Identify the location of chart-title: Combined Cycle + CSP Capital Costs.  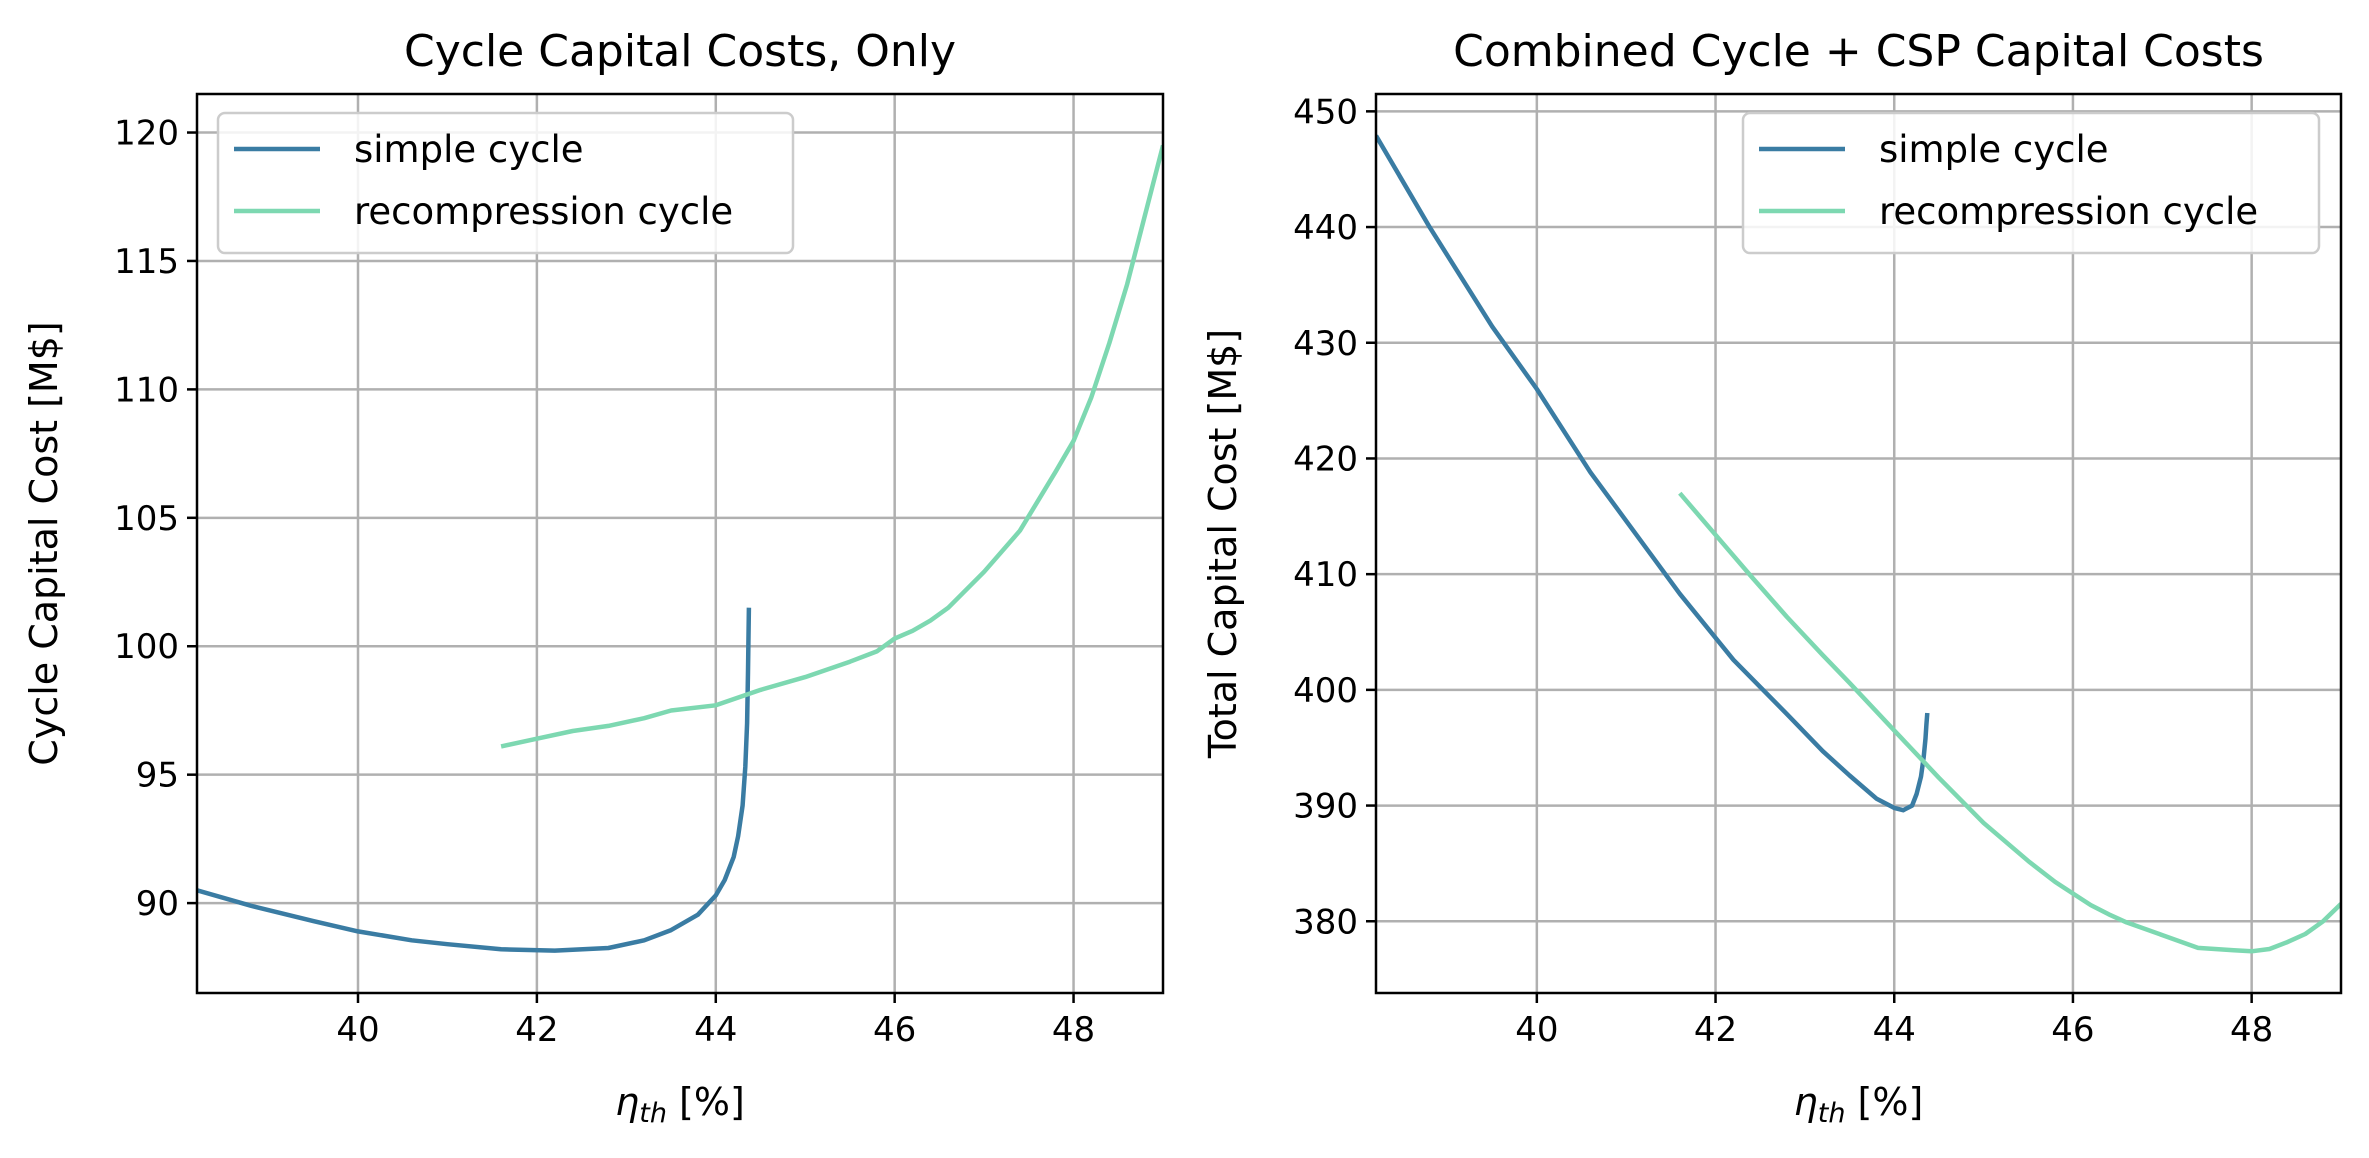
(1858, 51).